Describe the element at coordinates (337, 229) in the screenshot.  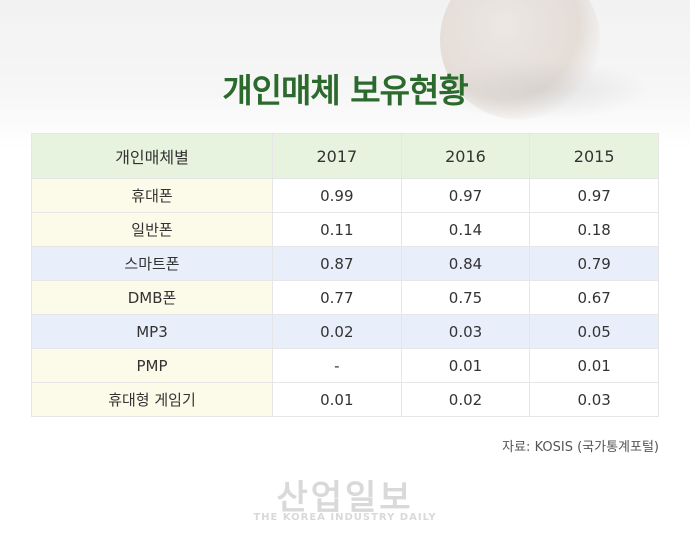
I see `cell-value: 0.11` at that location.